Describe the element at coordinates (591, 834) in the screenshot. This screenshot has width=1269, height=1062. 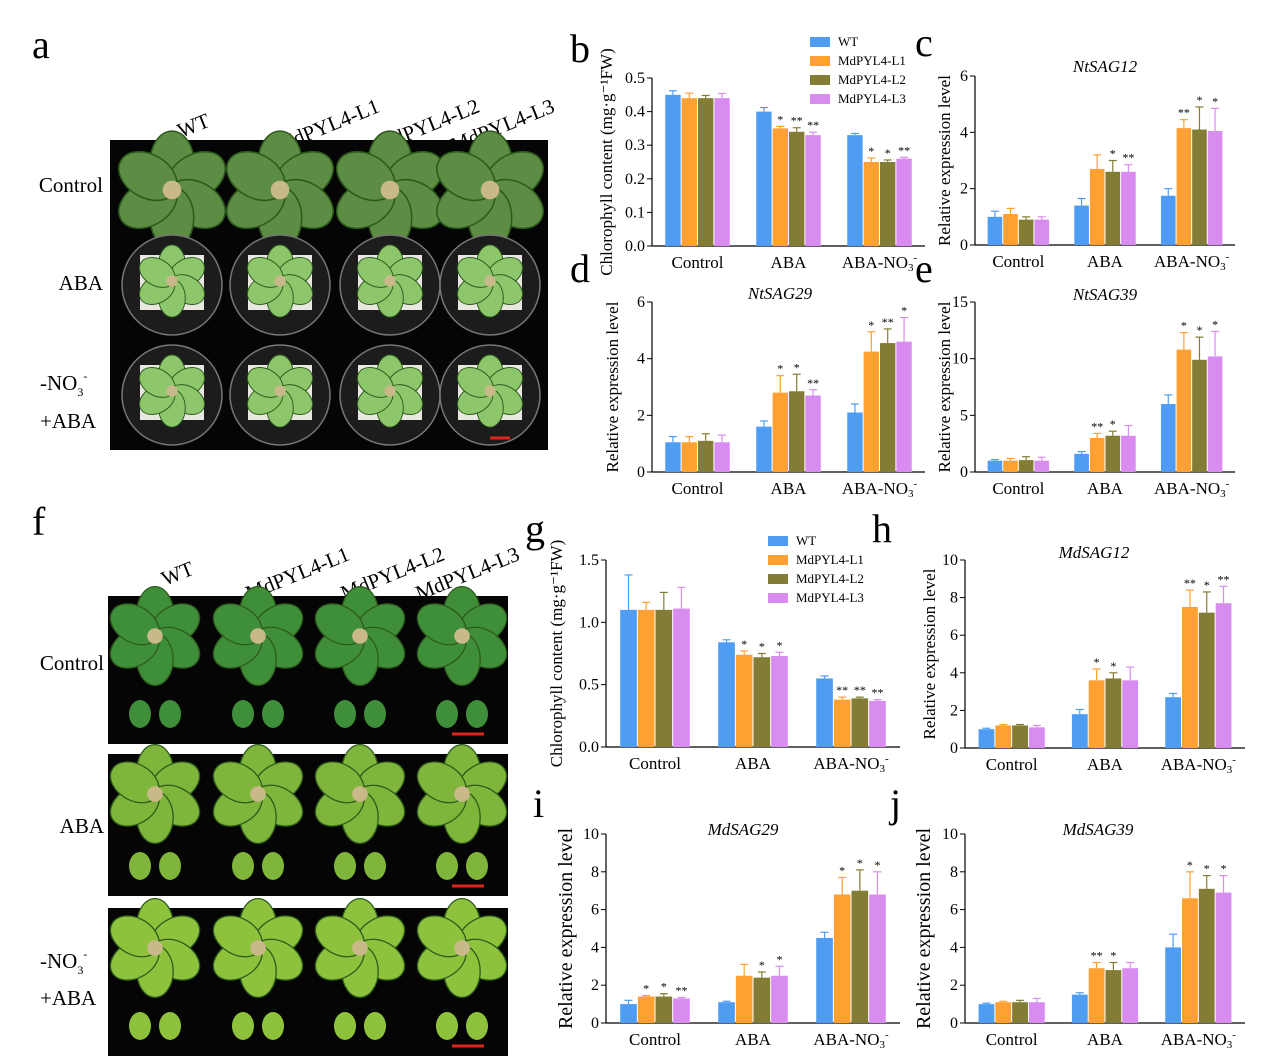
I see `y-tick-label: 10` at that location.